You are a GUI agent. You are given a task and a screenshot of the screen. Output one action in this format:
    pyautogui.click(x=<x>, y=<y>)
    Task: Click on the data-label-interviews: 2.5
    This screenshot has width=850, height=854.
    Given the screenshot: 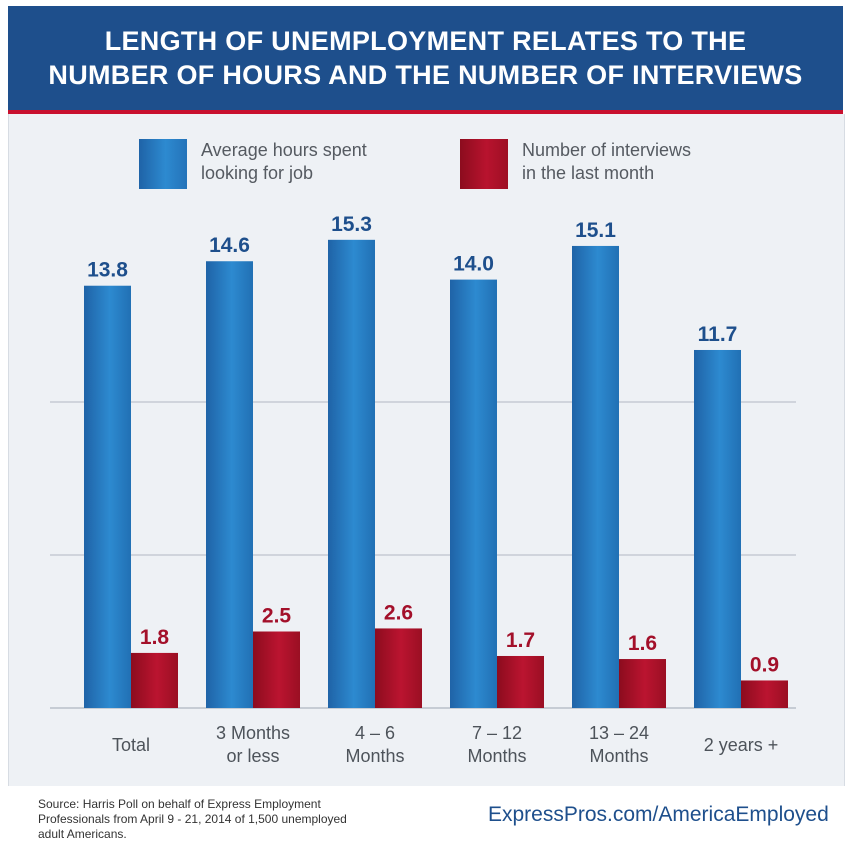 What is the action you would take?
    pyautogui.click(x=277, y=616)
    